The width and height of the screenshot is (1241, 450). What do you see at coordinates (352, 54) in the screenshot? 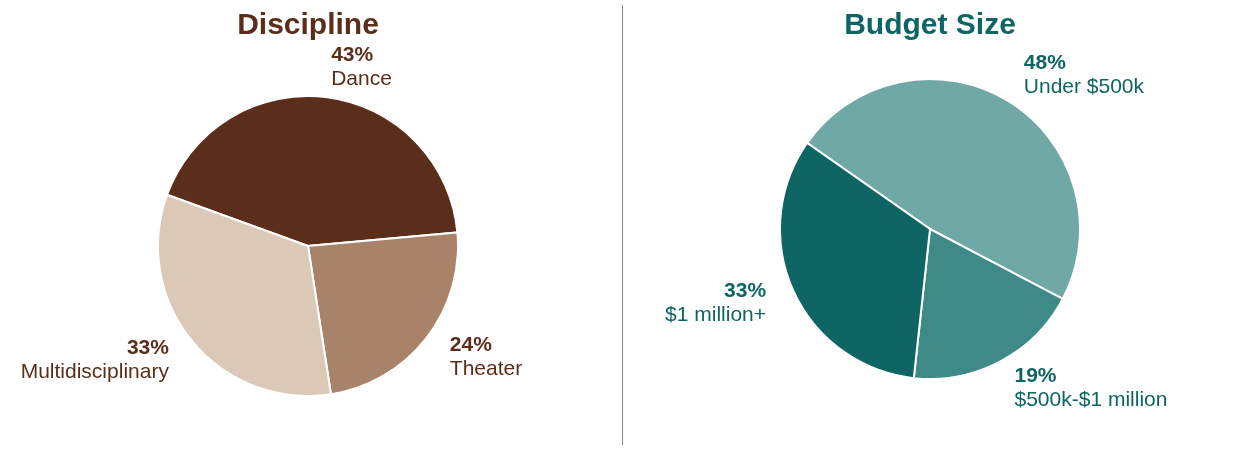
I see `data-label: 43%` at bounding box center [352, 54].